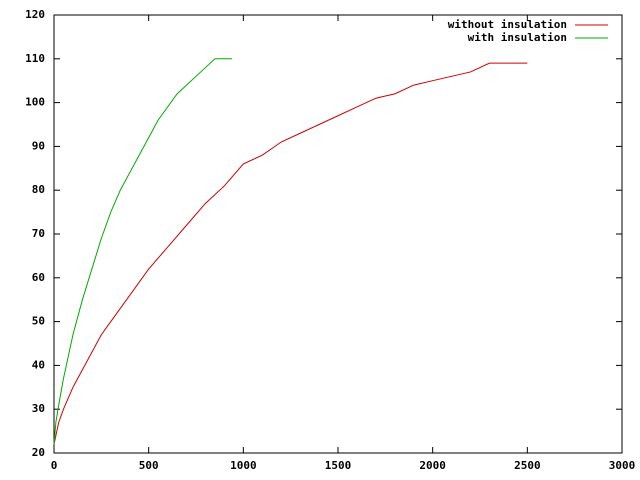 The image size is (640, 480). I want to click on y-tick-label: 110, so click(35, 58).